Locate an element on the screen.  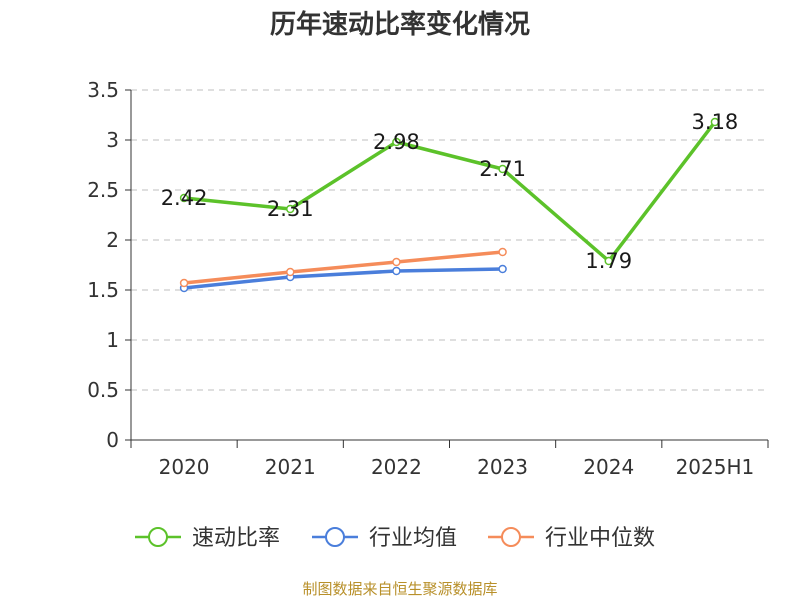
chart-title: 历年速动比率变化情况 is located at coordinates (399, 25).